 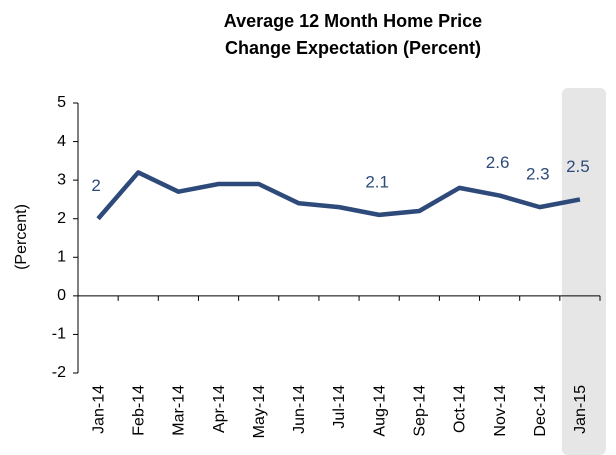 What do you see at coordinates (179, 410) in the screenshot?
I see `x-tick-label: Mar-14` at bounding box center [179, 410].